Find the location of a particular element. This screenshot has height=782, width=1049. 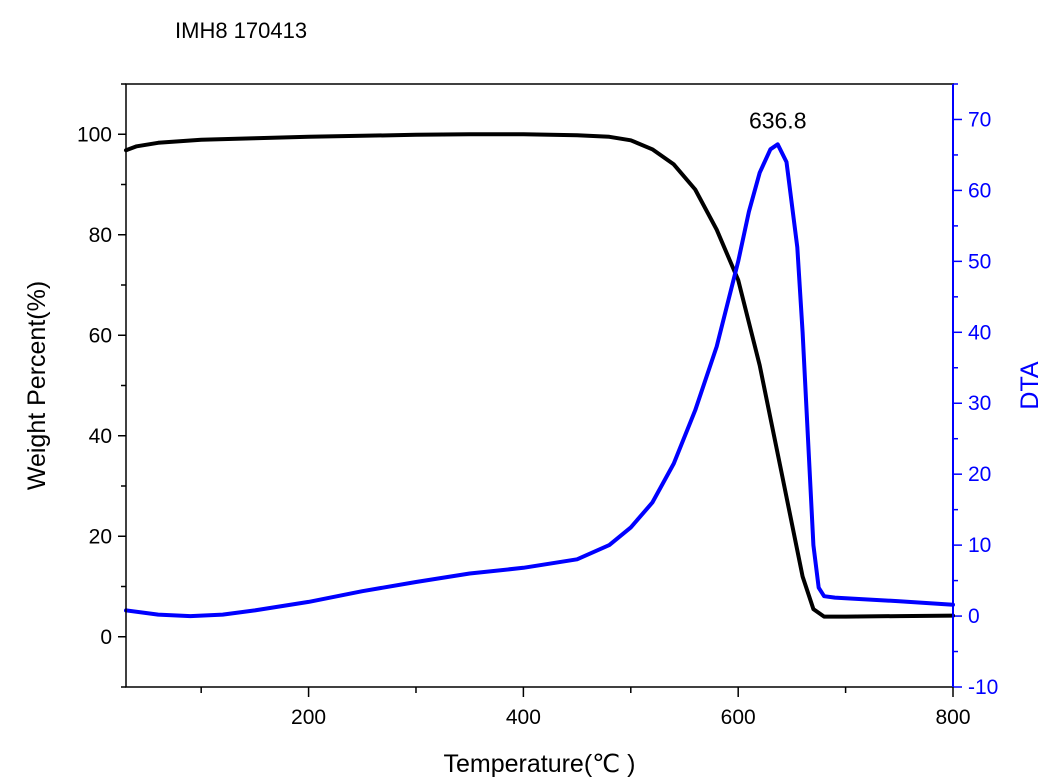

y-left-tick-label: 100 is located at coordinates (94, 134).